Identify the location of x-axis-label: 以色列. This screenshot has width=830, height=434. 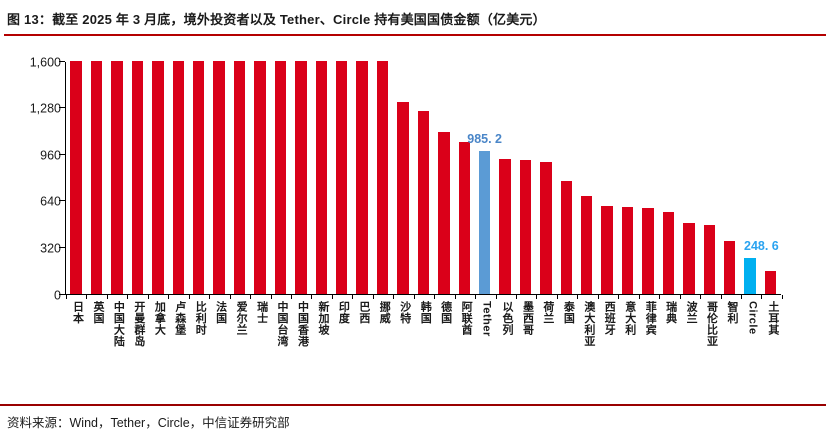
(507, 318).